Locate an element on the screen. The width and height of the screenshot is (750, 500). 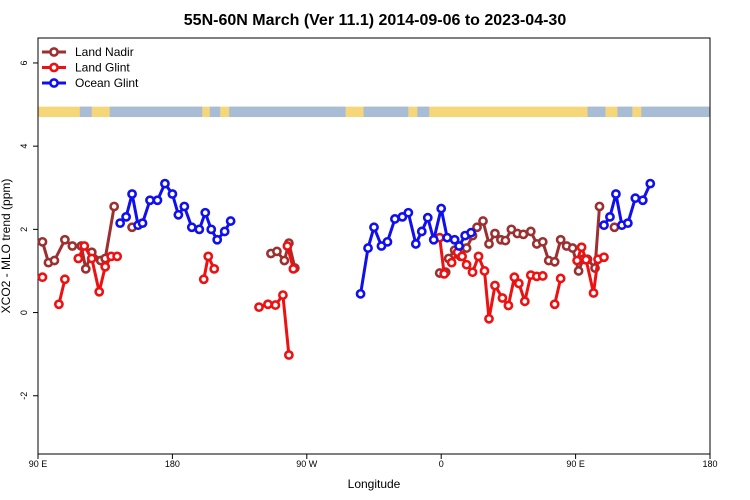
legend-item: Land Glint is located at coordinates (86, 68).